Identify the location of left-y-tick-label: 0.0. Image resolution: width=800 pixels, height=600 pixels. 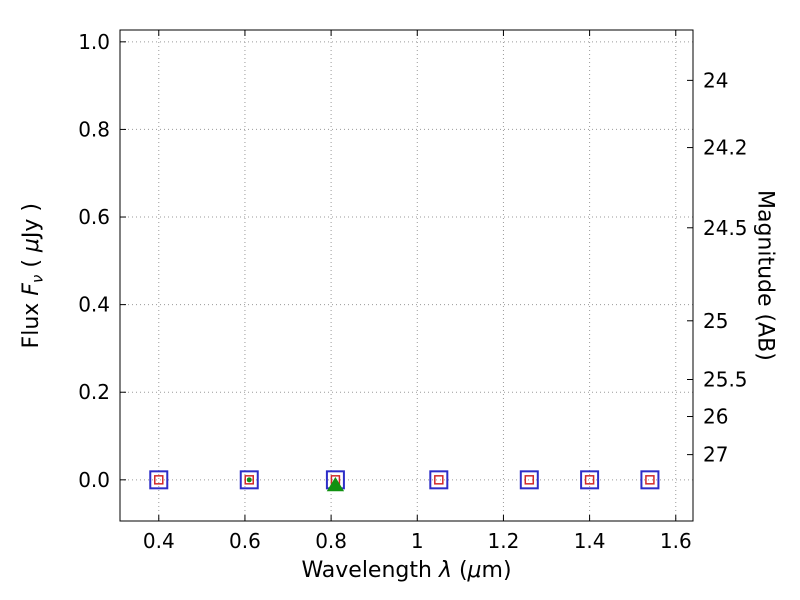
(94, 480).